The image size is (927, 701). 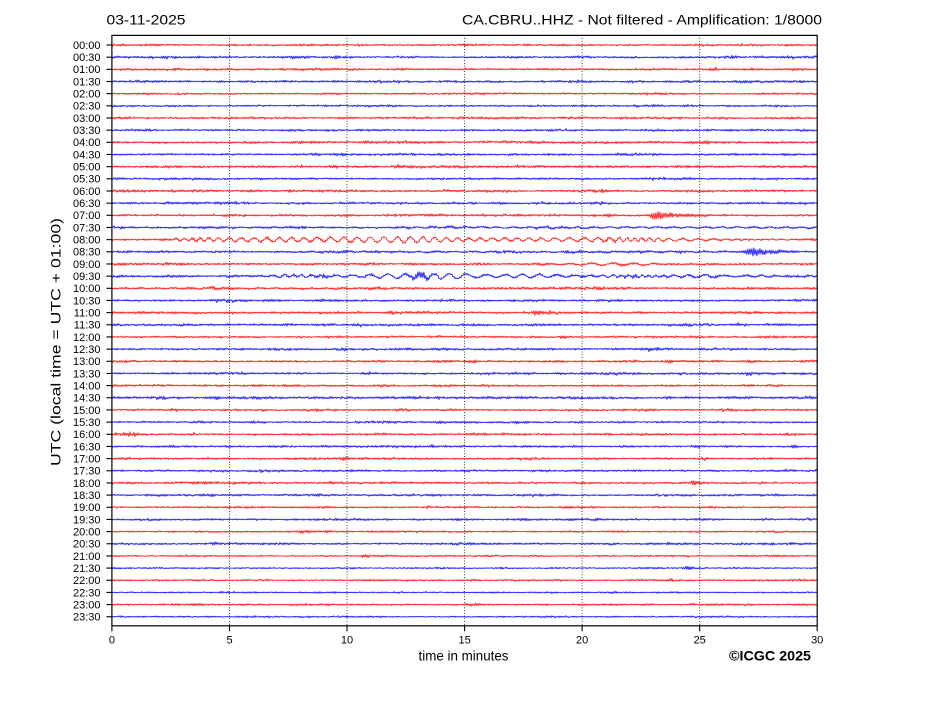 What do you see at coordinates (87, 180) in the screenshot?
I see `svg-text: 05:30` at bounding box center [87, 180].